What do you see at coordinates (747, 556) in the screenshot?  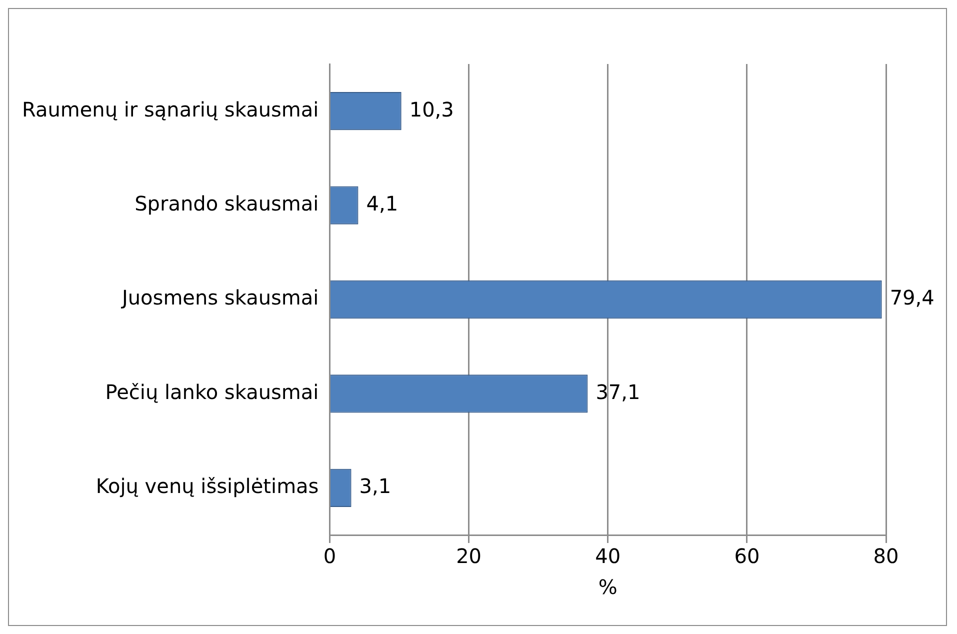 I see `x-tick-label: 60` at bounding box center [747, 556].